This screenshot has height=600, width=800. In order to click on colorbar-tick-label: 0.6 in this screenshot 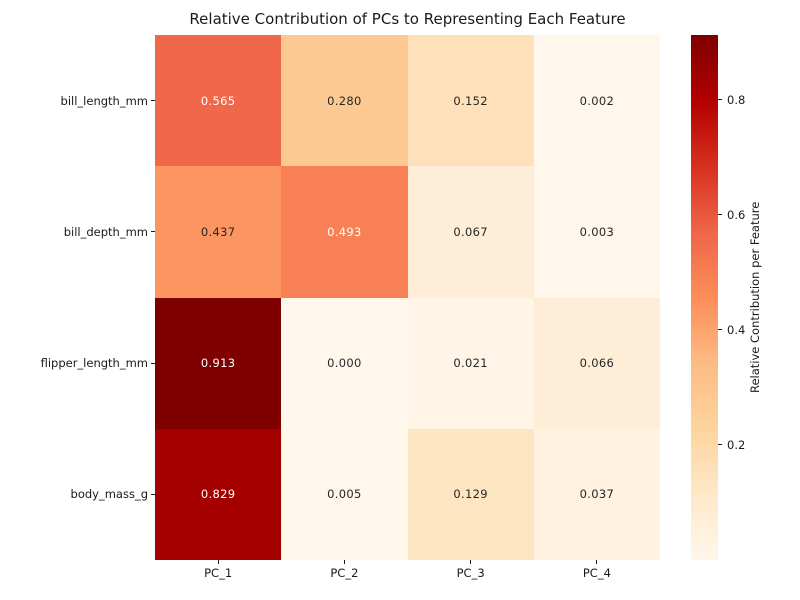, I will do `click(736, 214)`.